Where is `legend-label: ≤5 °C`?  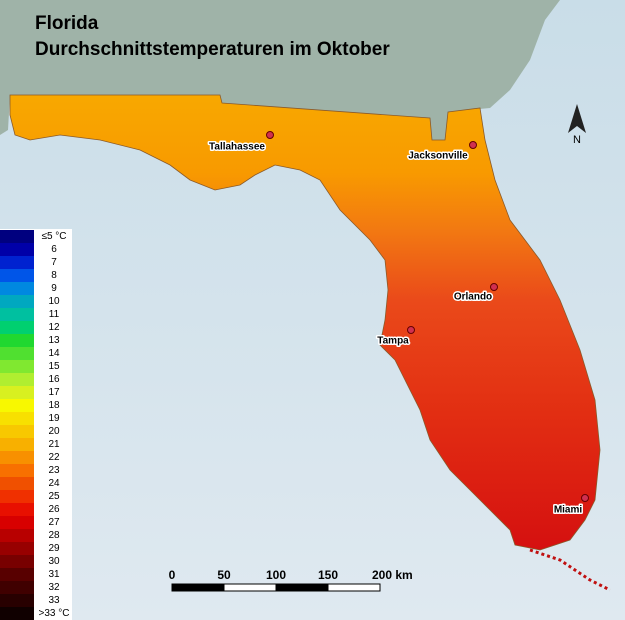 legend-label: ≤5 °C is located at coordinates (53, 236).